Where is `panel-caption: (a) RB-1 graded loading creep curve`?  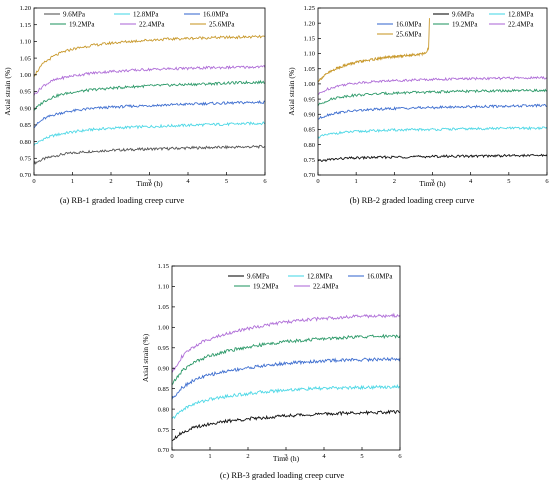
panel-caption: (a) RB-1 graded loading creep curve is located at coordinates (122, 200).